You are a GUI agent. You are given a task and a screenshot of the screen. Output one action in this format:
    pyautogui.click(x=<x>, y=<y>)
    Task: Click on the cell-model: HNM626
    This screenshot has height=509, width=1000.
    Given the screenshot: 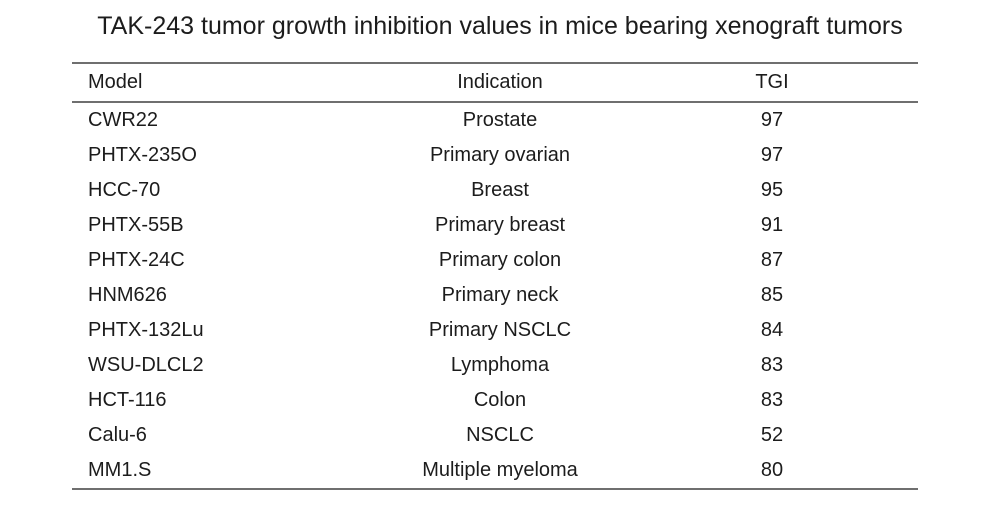 What is the action you would take?
    pyautogui.click(x=127, y=295)
    